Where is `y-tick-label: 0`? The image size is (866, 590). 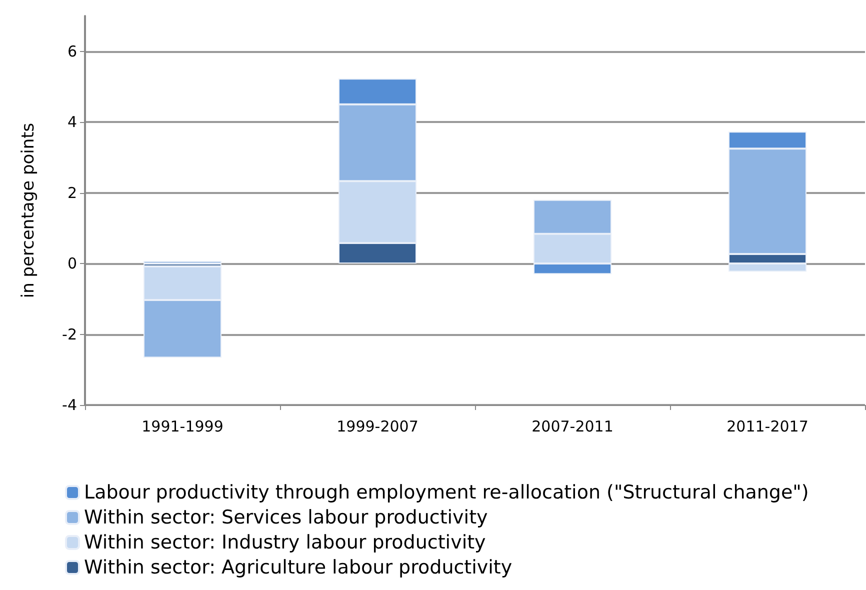 y-tick-label: 0 is located at coordinates (72, 263).